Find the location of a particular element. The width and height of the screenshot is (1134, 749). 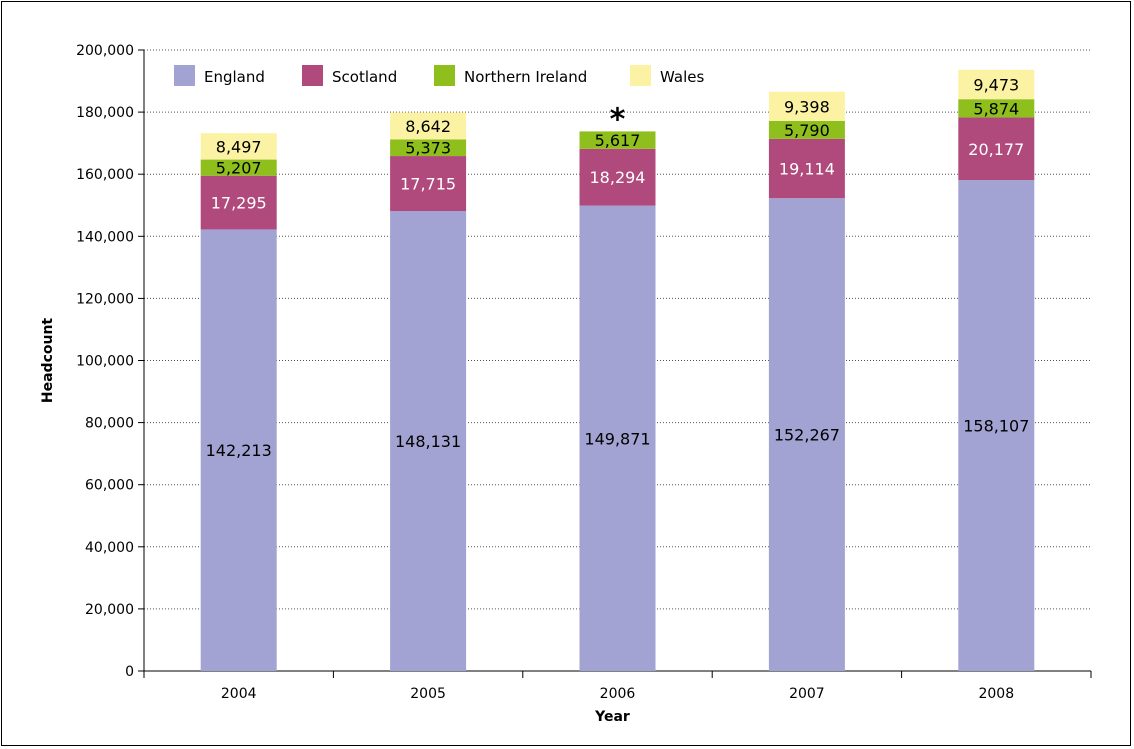

y-tick-label: 120,000 is located at coordinates (105, 299).